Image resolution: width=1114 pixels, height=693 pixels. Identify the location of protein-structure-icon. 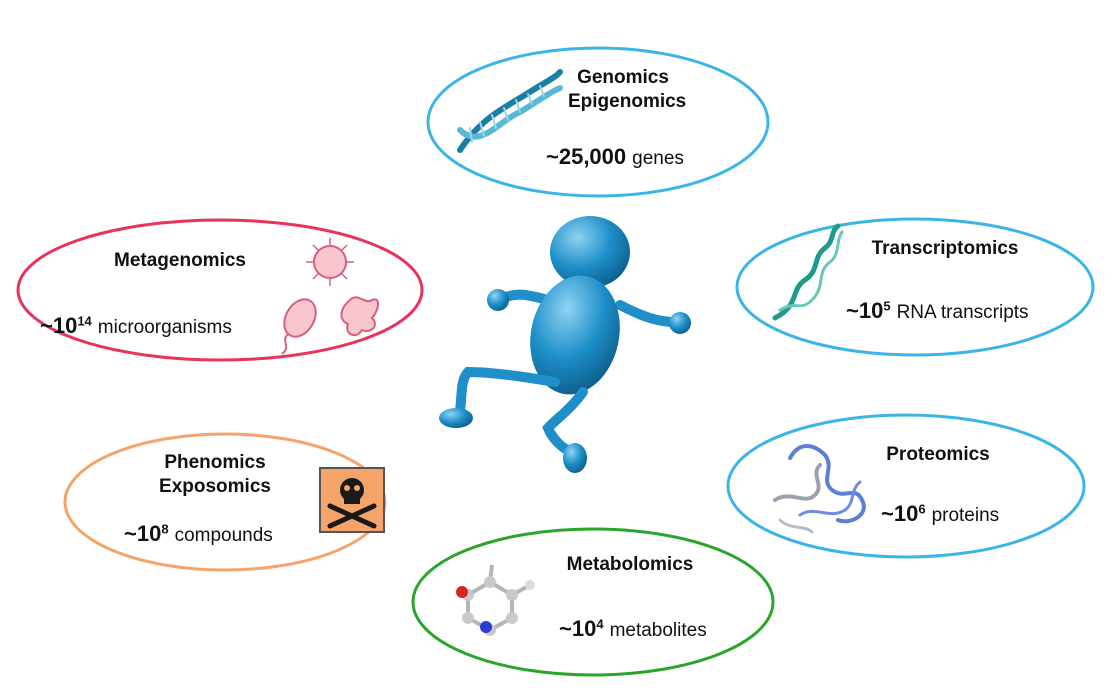
(819, 489).